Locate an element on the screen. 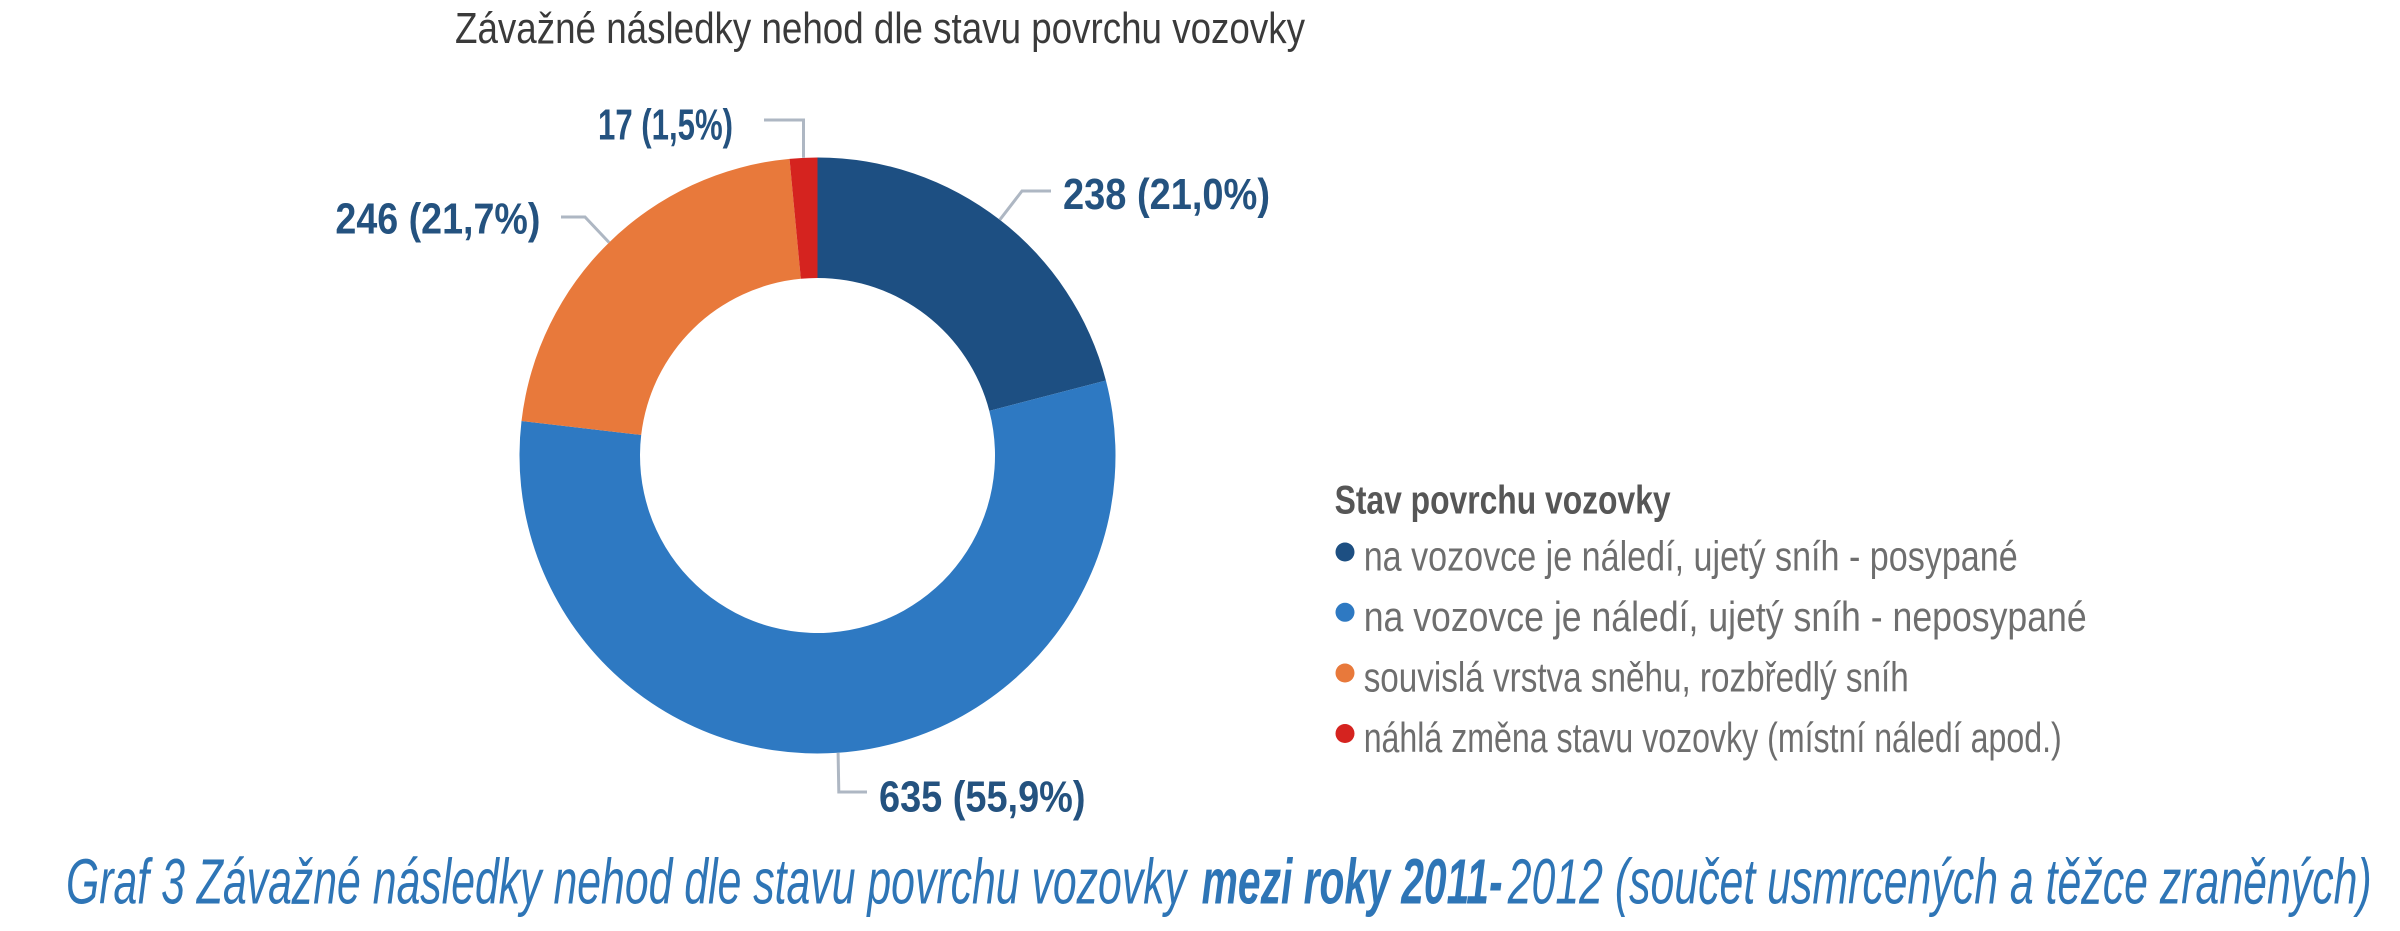 The height and width of the screenshot is (931, 2400). svg-text:souvislá vrstva sněhu, rozbřed: souvislá vrstva sněhu, rozbředlý sníh is located at coordinates (1636, 676).